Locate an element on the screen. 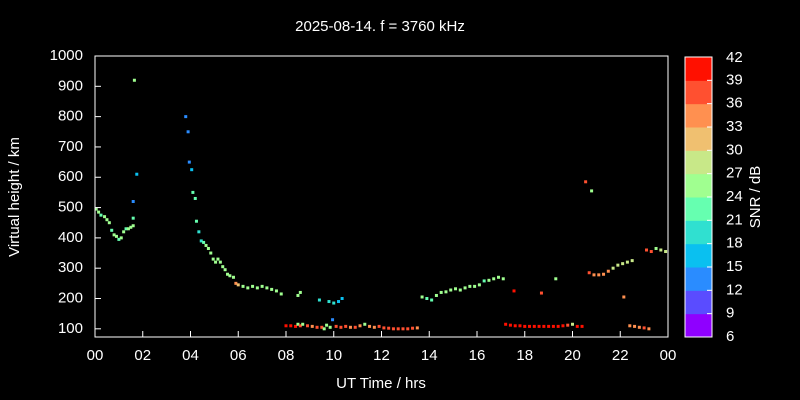 The width and height of the screenshot is (800, 400). y-tick-label: 700 is located at coordinates (70, 146).